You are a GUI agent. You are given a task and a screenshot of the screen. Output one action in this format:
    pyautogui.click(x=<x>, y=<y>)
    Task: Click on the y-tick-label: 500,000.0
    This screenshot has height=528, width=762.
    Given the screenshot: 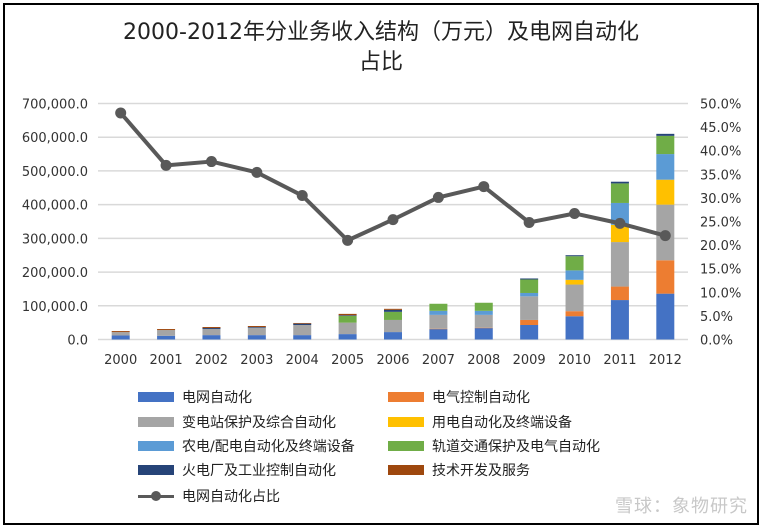 What is the action you would take?
    pyautogui.click(x=55, y=172)
    